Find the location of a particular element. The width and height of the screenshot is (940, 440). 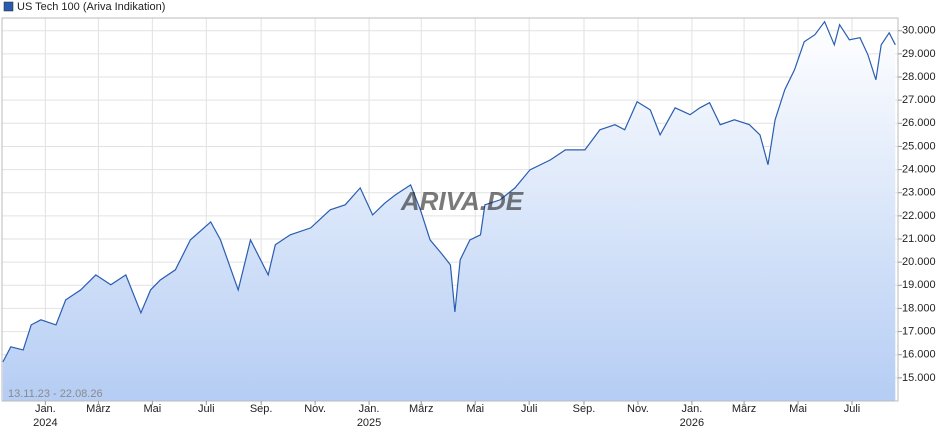

y-tick-label: 29.000 is located at coordinates (919, 54).